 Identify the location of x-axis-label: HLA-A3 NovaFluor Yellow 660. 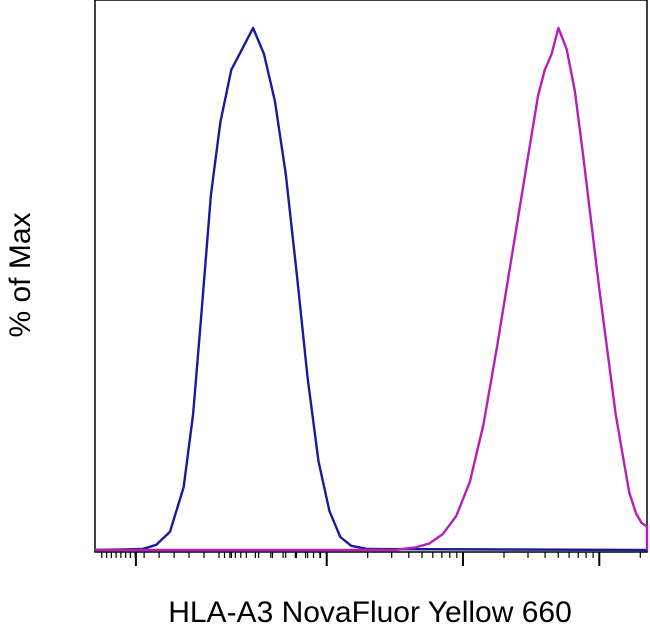
(370, 612).